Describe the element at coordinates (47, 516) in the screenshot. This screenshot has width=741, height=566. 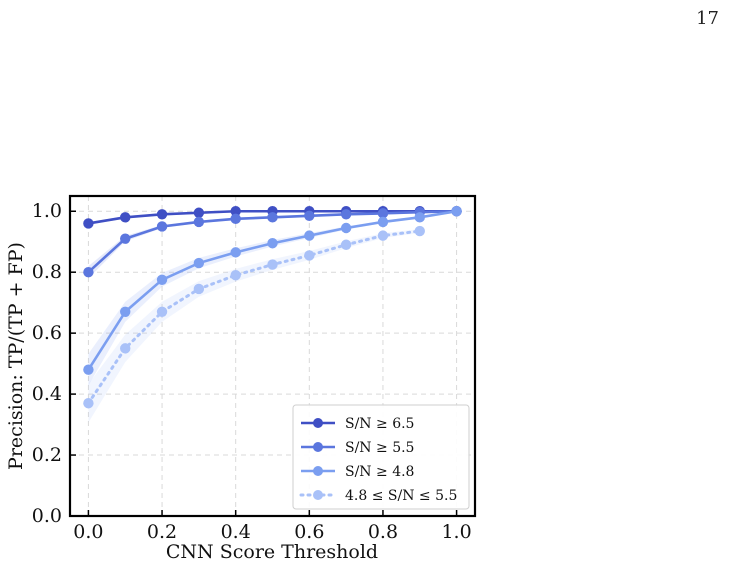
I see `y-tick-label: 0.0` at that location.